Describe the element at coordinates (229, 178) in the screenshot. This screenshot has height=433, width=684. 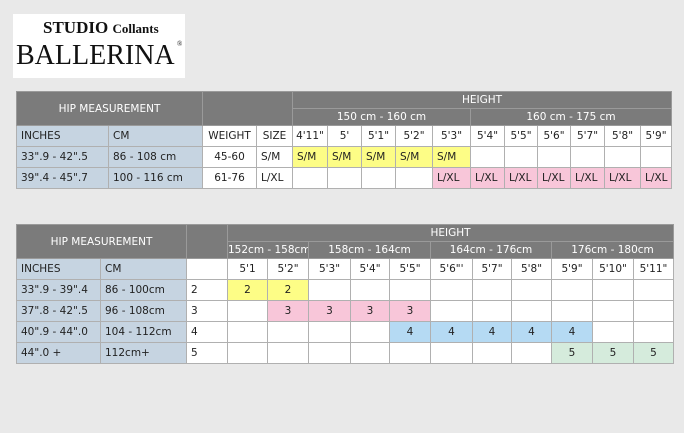
I see `weight-cell: 61-76` at that location.